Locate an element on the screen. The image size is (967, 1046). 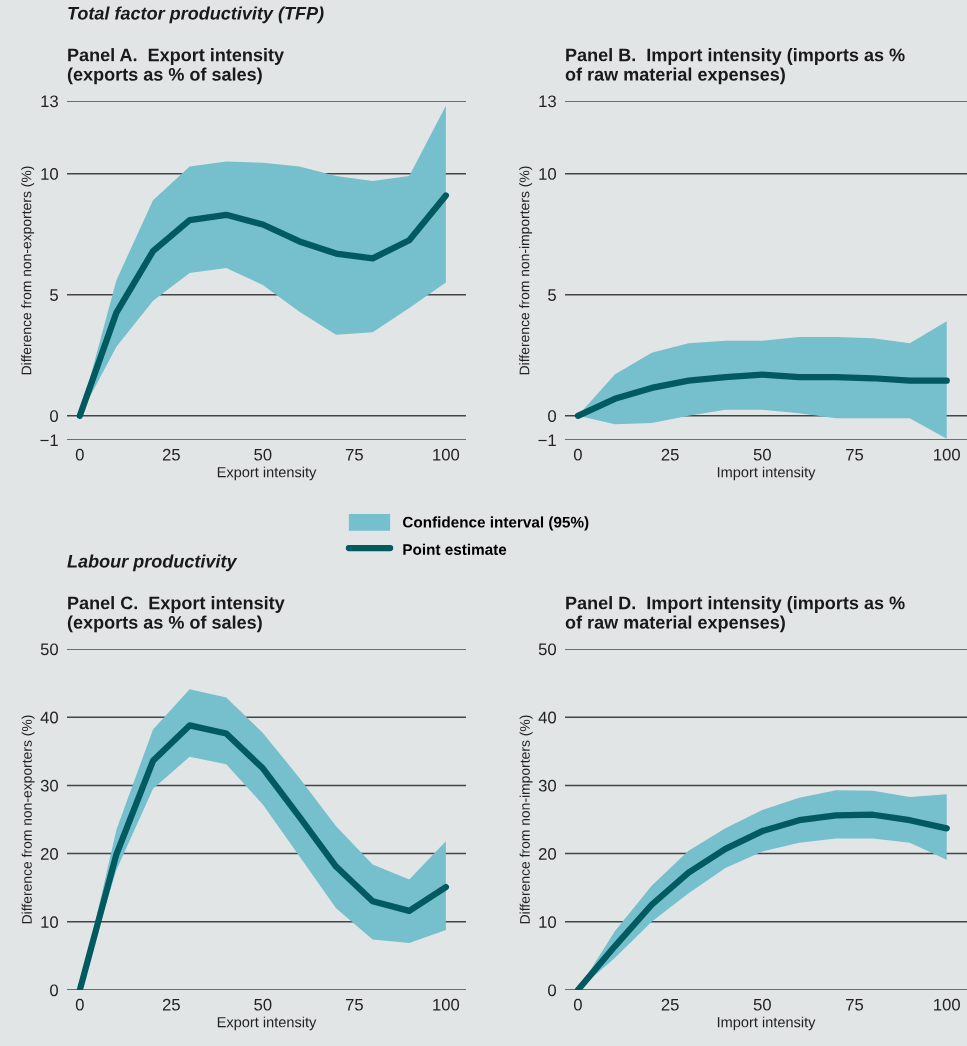
legend-label: Point estimate is located at coordinates (455, 549).